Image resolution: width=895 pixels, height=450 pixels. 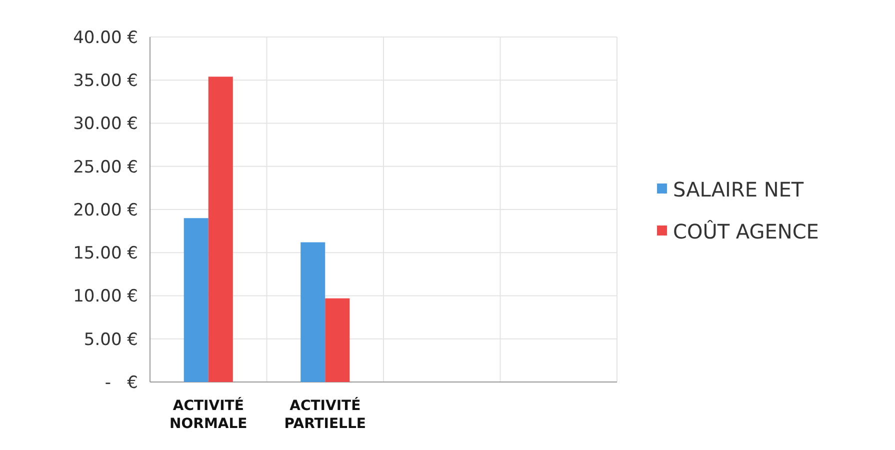 I want to click on x-tick-label: ACTIVITÉ PARTIELLE, so click(x=325, y=414).